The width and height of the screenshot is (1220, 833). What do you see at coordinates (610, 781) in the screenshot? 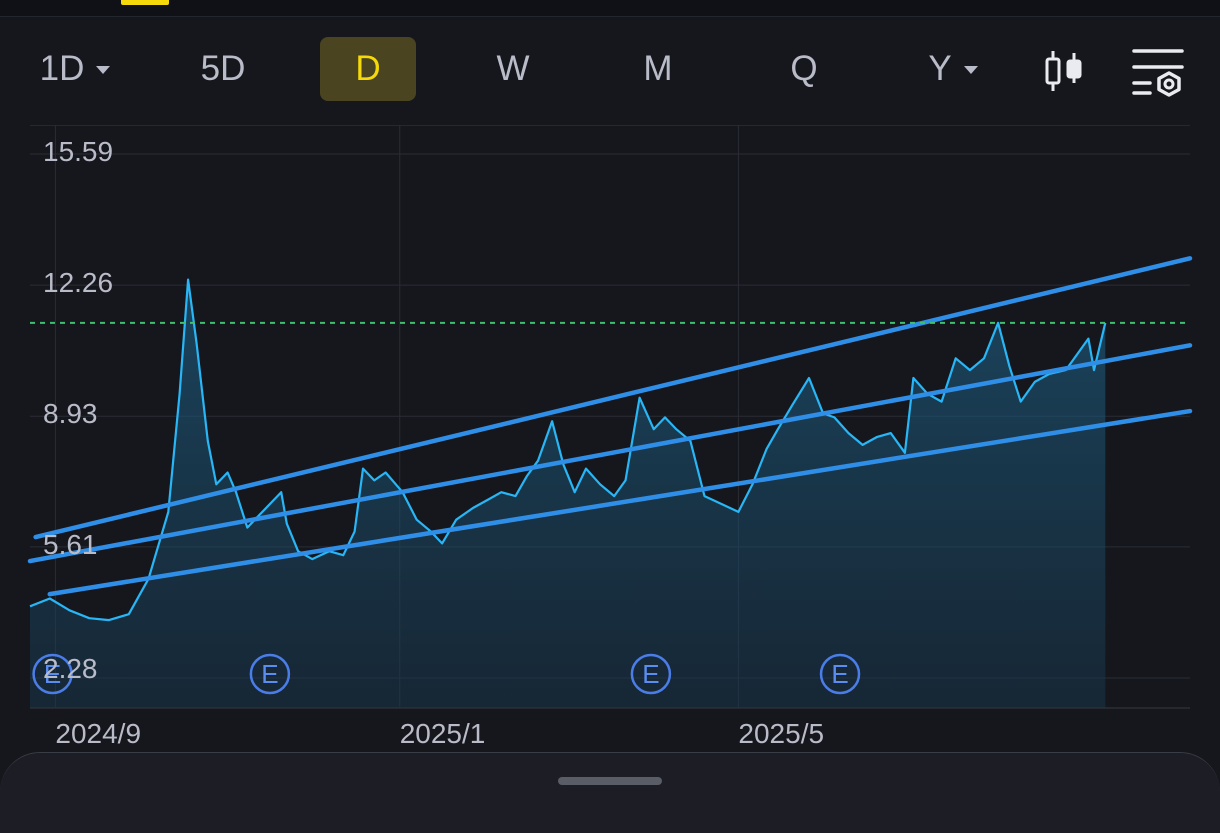
I see `drag-handle` at bounding box center [610, 781].